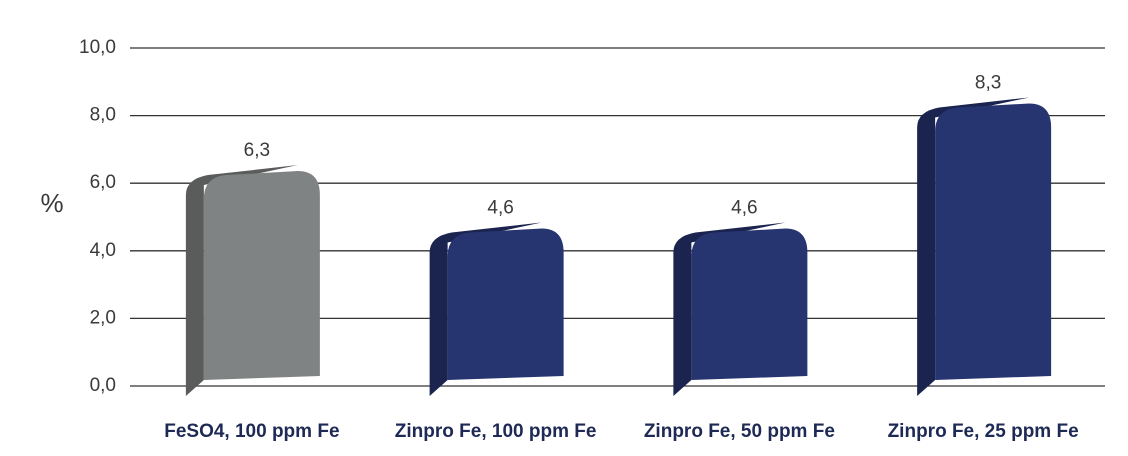  I want to click on x-tick-label: Zinpro Fe, 25 ppm Fe, so click(983, 431).